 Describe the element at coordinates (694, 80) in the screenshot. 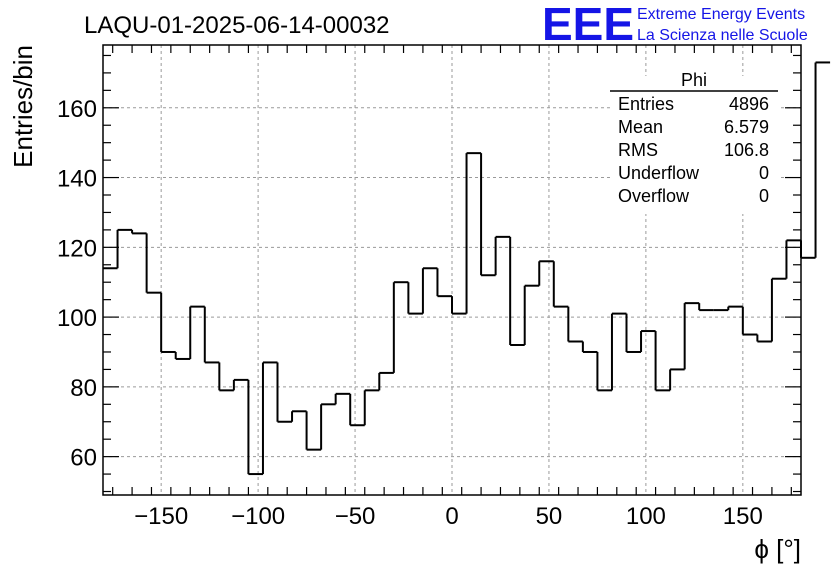

I see `stats-name: Phi` at that location.